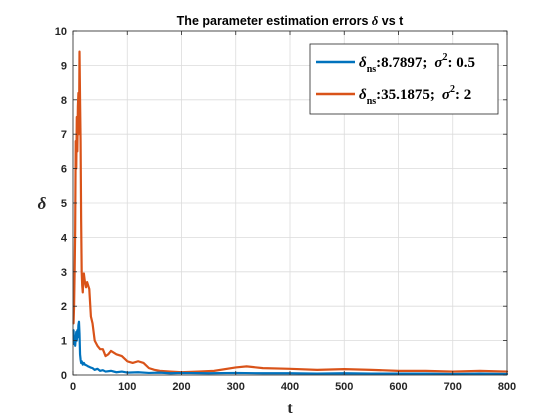 The height and width of the screenshot is (420, 560). I want to click on y-tick-label: 7, so click(64, 135).